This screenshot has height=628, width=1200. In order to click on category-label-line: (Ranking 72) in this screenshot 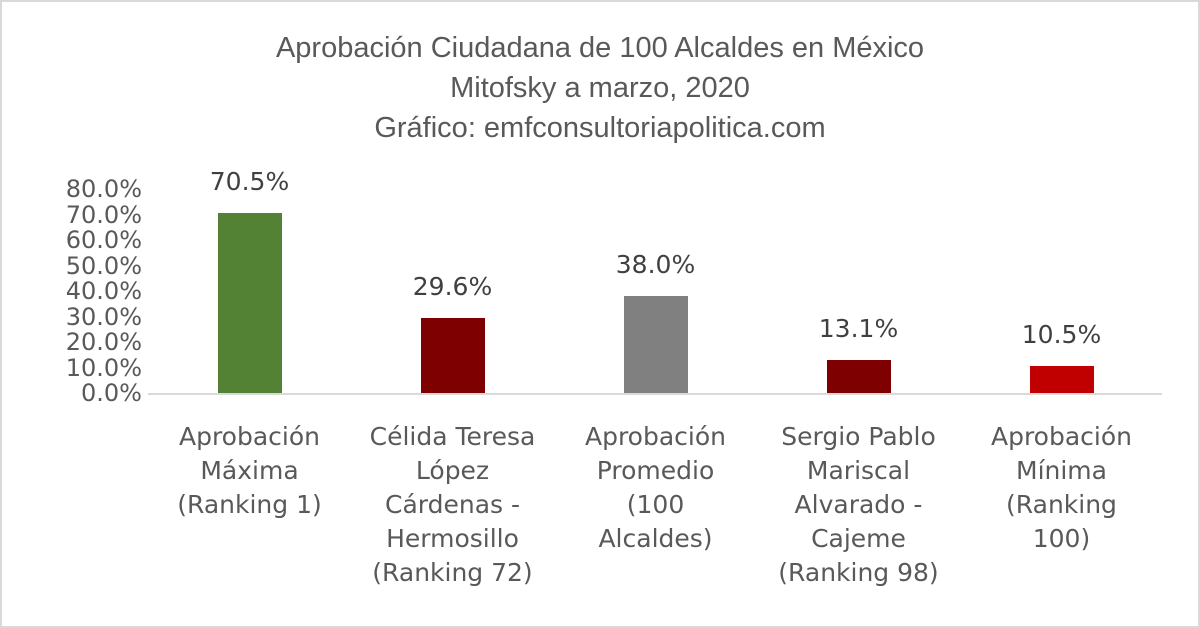, I will do `click(452, 572)`.